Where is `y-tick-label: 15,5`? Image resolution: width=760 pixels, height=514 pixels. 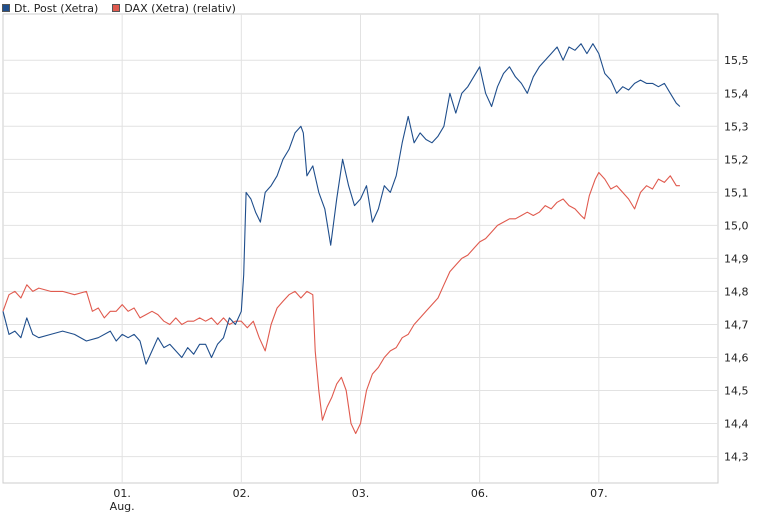 y-tick-label: 15,5 is located at coordinates (736, 60).